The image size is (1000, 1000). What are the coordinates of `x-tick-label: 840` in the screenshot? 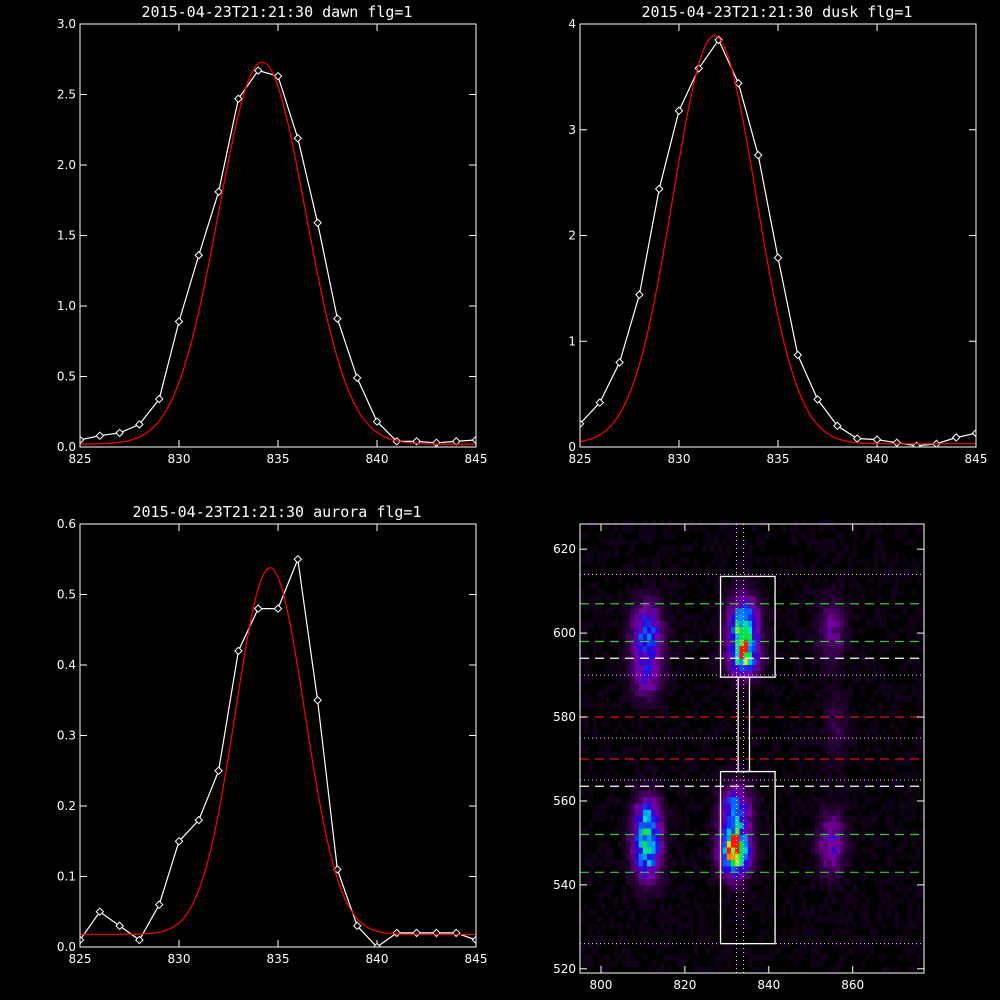 It's located at (877, 459).